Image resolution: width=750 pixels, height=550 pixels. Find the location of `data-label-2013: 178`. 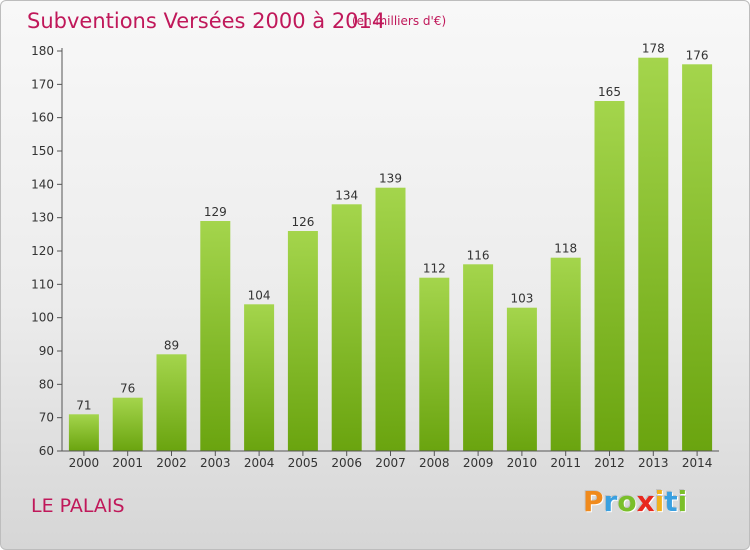

data-label-2013: 178 is located at coordinates (653, 49).